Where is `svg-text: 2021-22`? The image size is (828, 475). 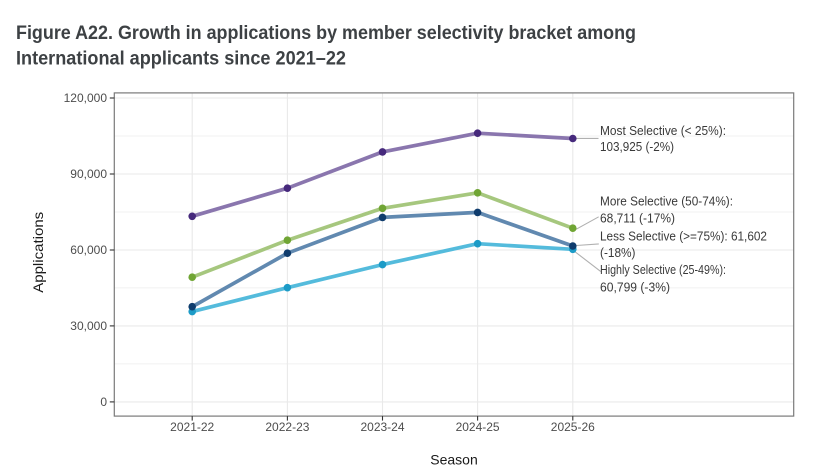
svg-text: 2021-22 is located at coordinates (192, 427).